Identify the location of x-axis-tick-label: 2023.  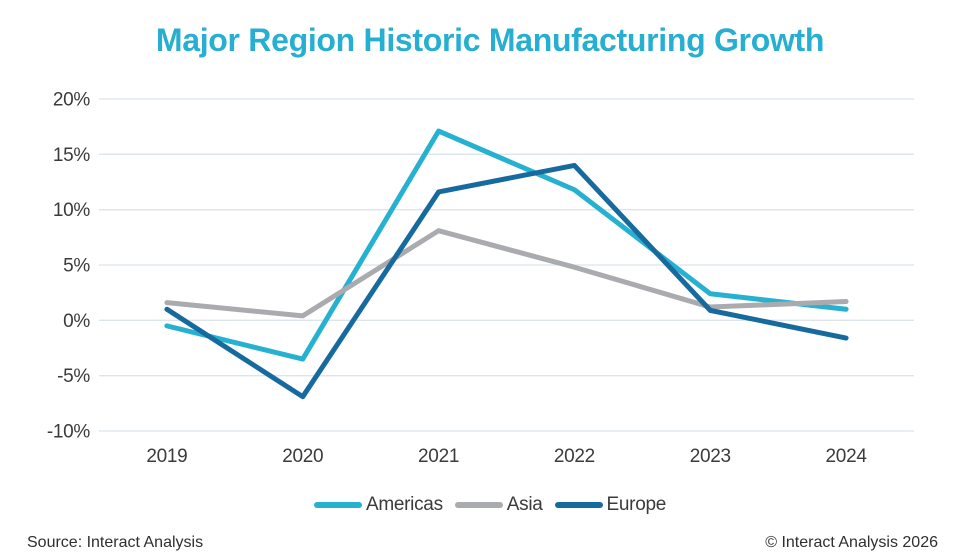
(710, 456).